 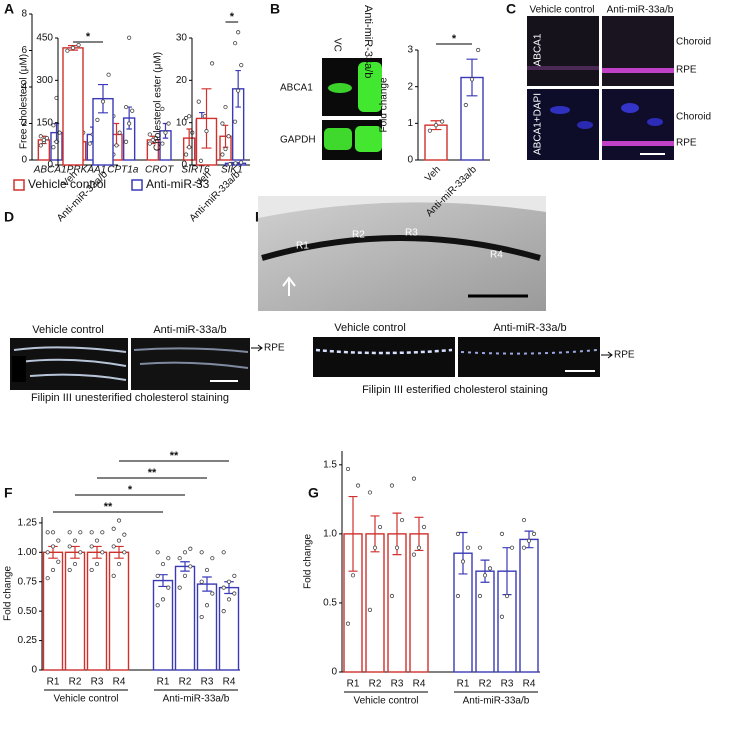 What do you see at coordinates (274, 348) in the screenshot?
I see `marker-label: RPE` at bounding box center [274, 348].